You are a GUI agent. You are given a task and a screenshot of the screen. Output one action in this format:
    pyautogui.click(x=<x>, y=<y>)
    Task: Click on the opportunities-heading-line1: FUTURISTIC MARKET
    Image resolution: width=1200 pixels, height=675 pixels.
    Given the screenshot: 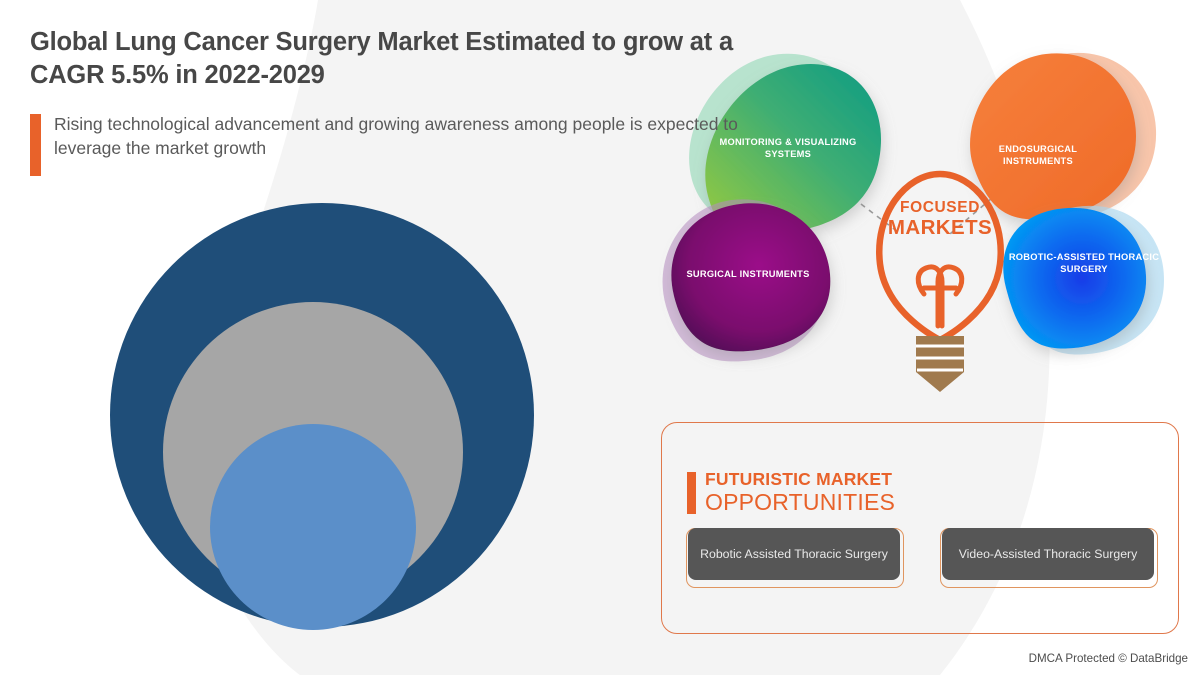 What is the action you would take?
    pyautogui.click(x=799, y=479)
    